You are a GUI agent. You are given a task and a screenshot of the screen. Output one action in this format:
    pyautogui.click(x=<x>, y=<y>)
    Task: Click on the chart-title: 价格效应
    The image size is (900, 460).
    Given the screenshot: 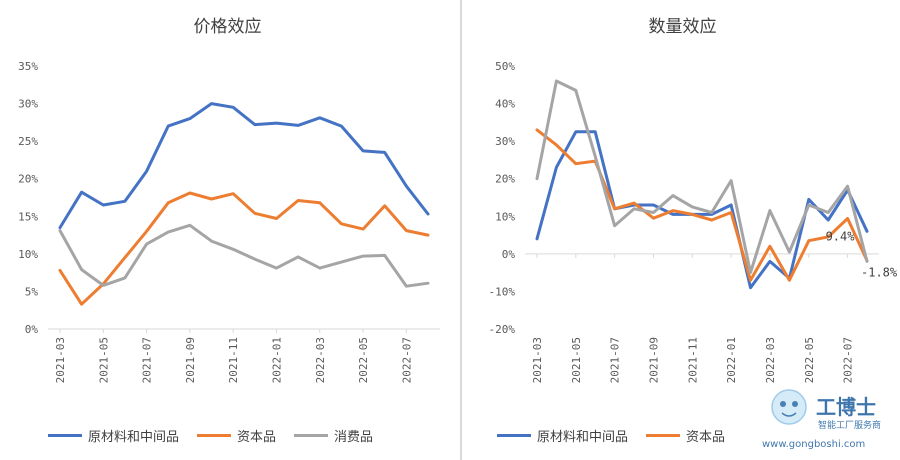 What is the action you would take?
    pyautogui.click(x=227, y=27)
    